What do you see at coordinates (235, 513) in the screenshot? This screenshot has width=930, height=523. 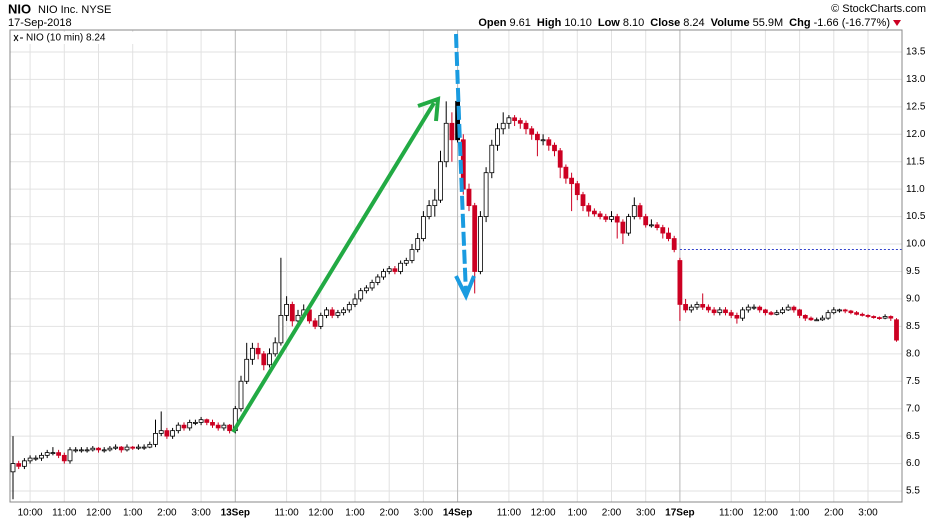 I see `x-tick-label: 13Sep` at bounding box center [235, 513].